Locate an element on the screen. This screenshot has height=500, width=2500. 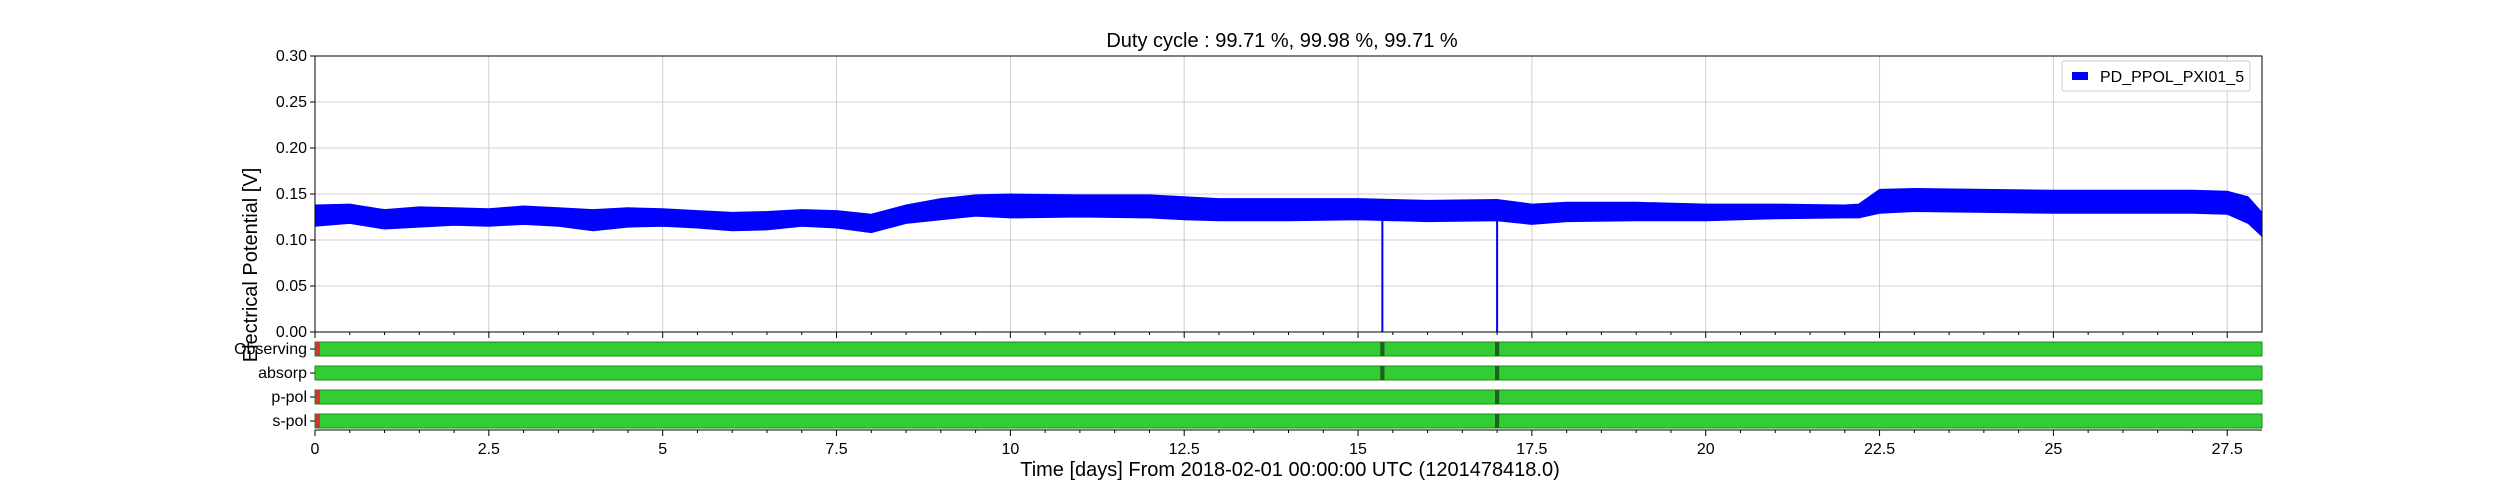
legend-label: PD_PPOL_PXI01_5 is located at coordinates (2172, 77).